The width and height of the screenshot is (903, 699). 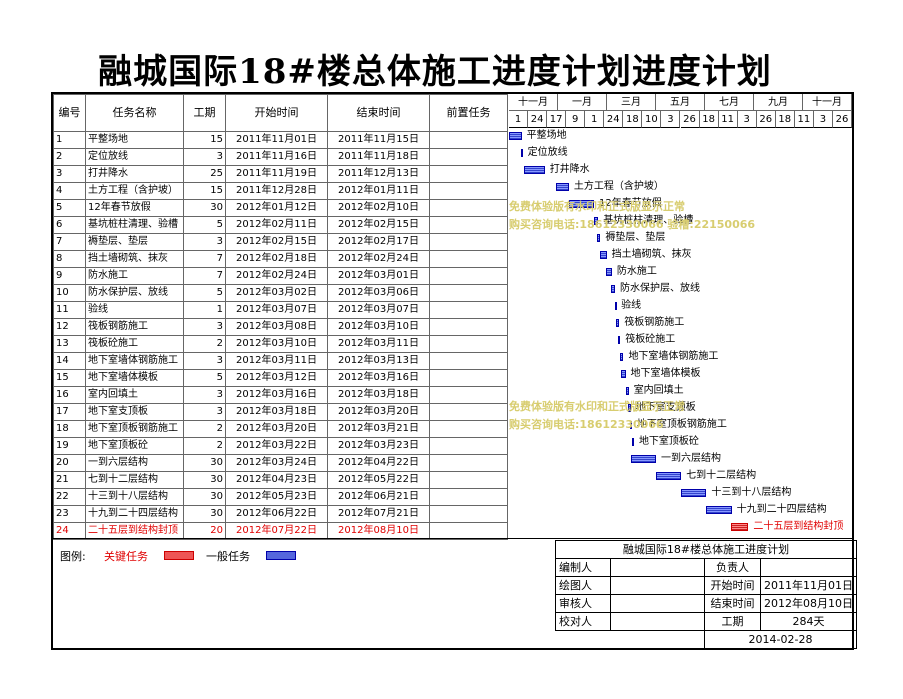 I want to click on owner-value, so click(x=808, y=567).